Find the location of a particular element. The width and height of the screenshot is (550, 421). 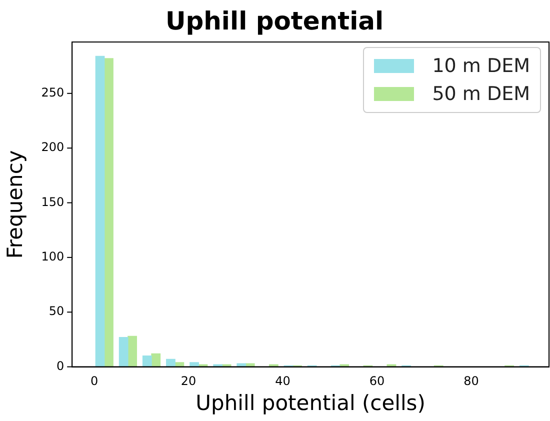

y-tick-label: 0 is located at coordinates (60, 365).